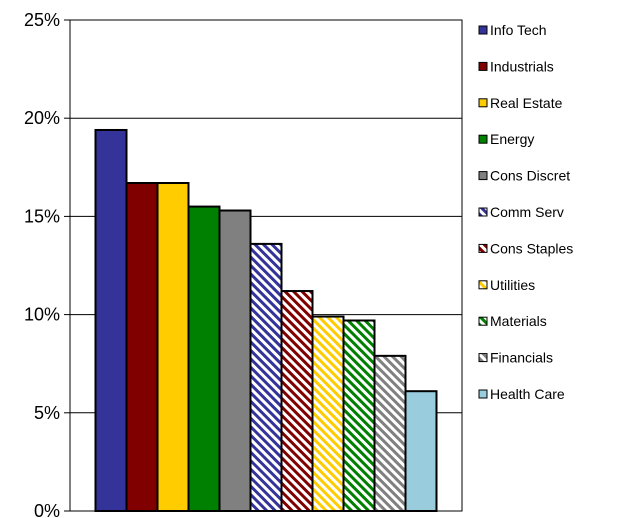 The image size is (620, 518). What do you see at coordinates (483, 358) in the screenshot?
I see `legend-swatch-financials` at bounding box center [483, 358].